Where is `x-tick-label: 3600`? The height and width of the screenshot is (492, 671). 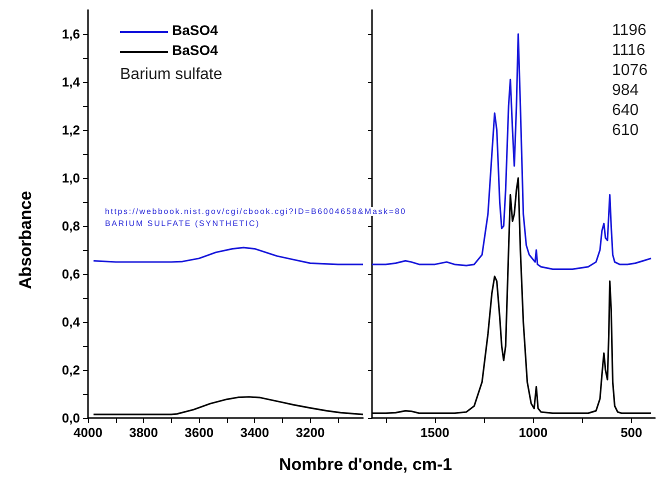 x-tick-label: 3600 is located at coordinates (199, 432).